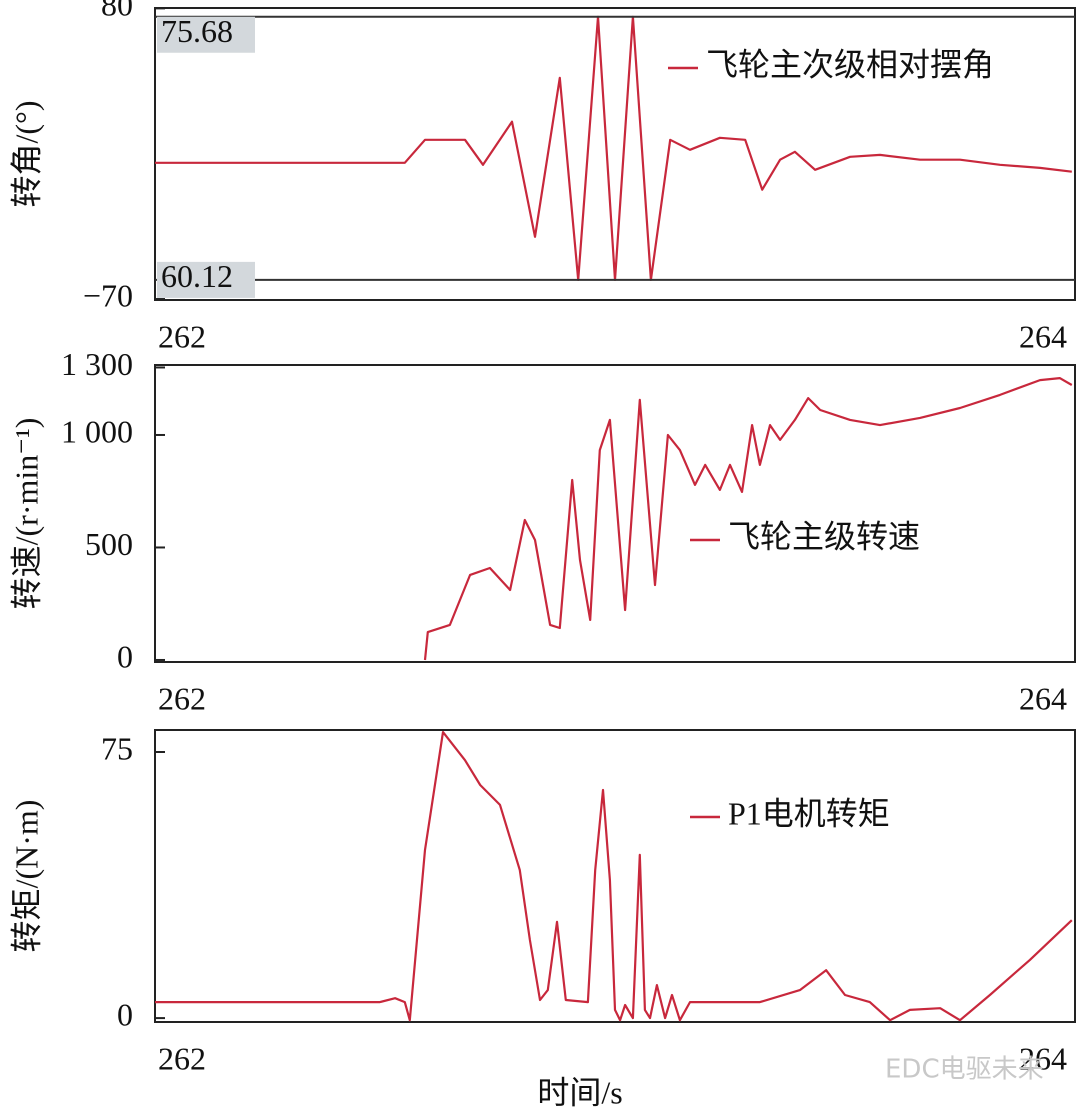 Image resolution: width=1080 pixels, height=1116 pixels. Describe the element at coordinates (850, 64) in the screenshot. I see `legend-label: 飞轮主次级相对摆角` at that location.